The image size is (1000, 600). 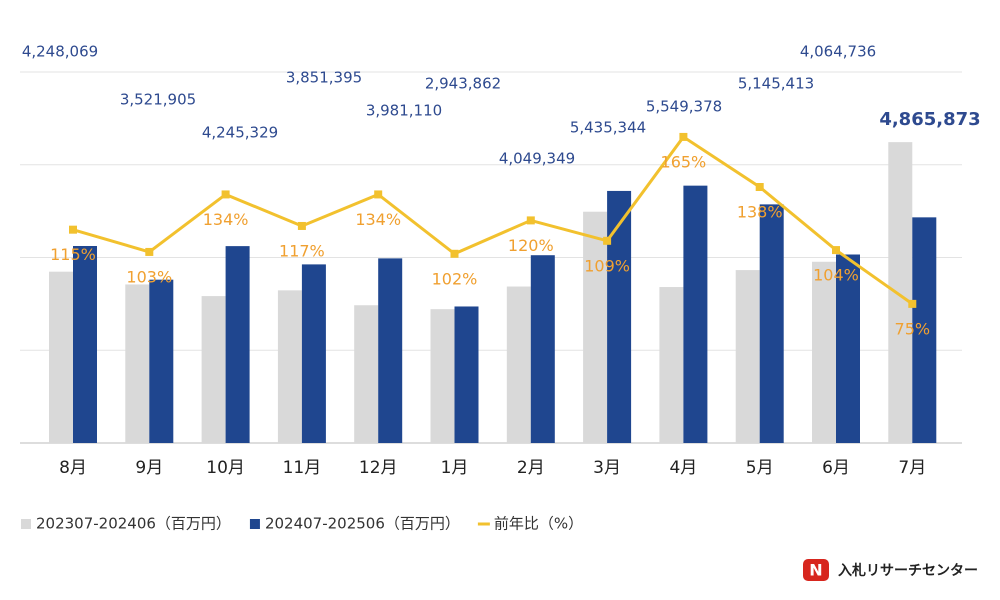 I want to click on legend-label: 202407-202506（百万円）, so click(x=362, y=524).